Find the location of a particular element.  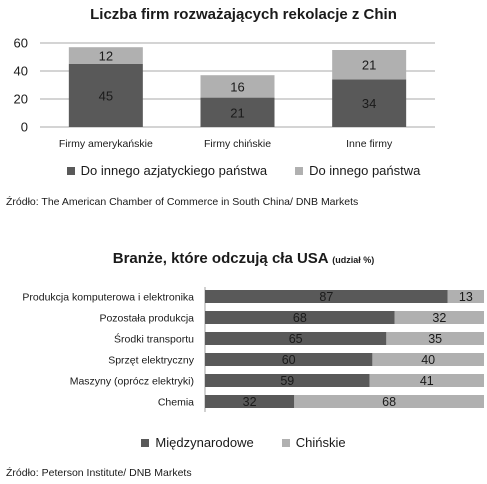

data-label: 16 is located at coordinates (237, 86).